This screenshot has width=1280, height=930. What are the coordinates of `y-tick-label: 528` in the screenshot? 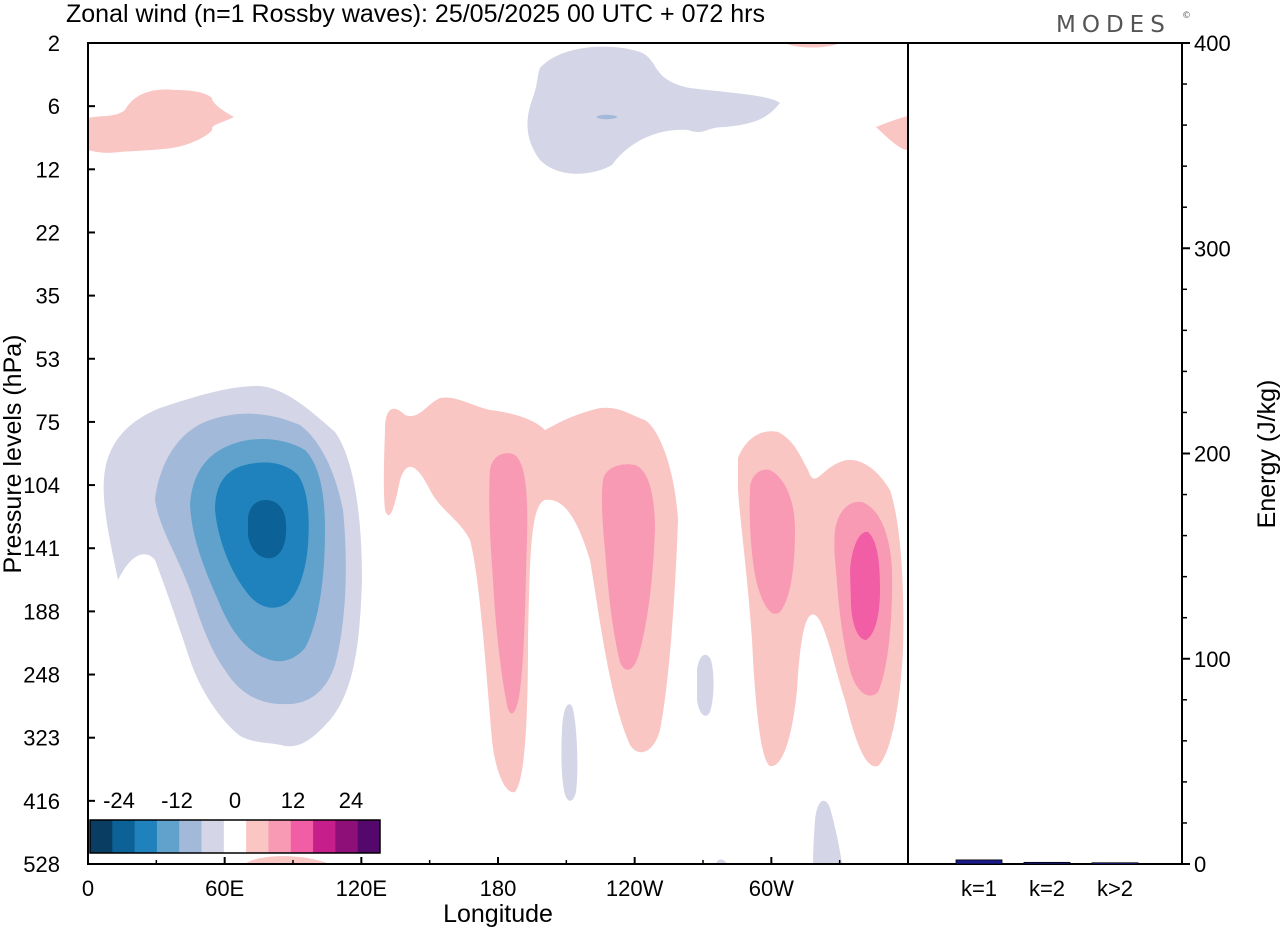 It's located at (41, 864).